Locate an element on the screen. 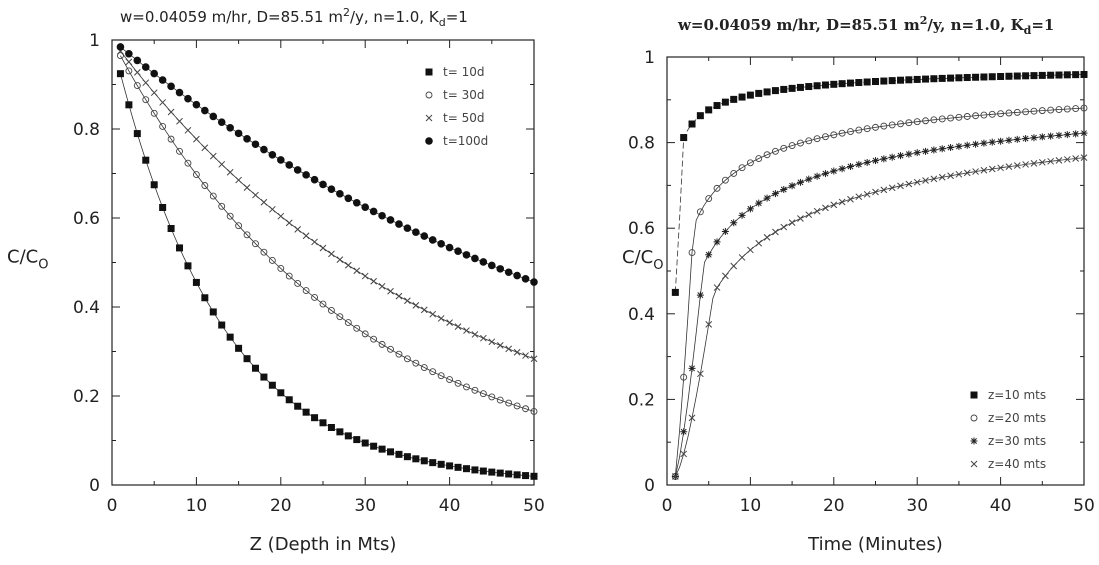 The height and width of the screenshot is (565, 1099). left-ytick-label: 1 is located at coordinates (94, 41).